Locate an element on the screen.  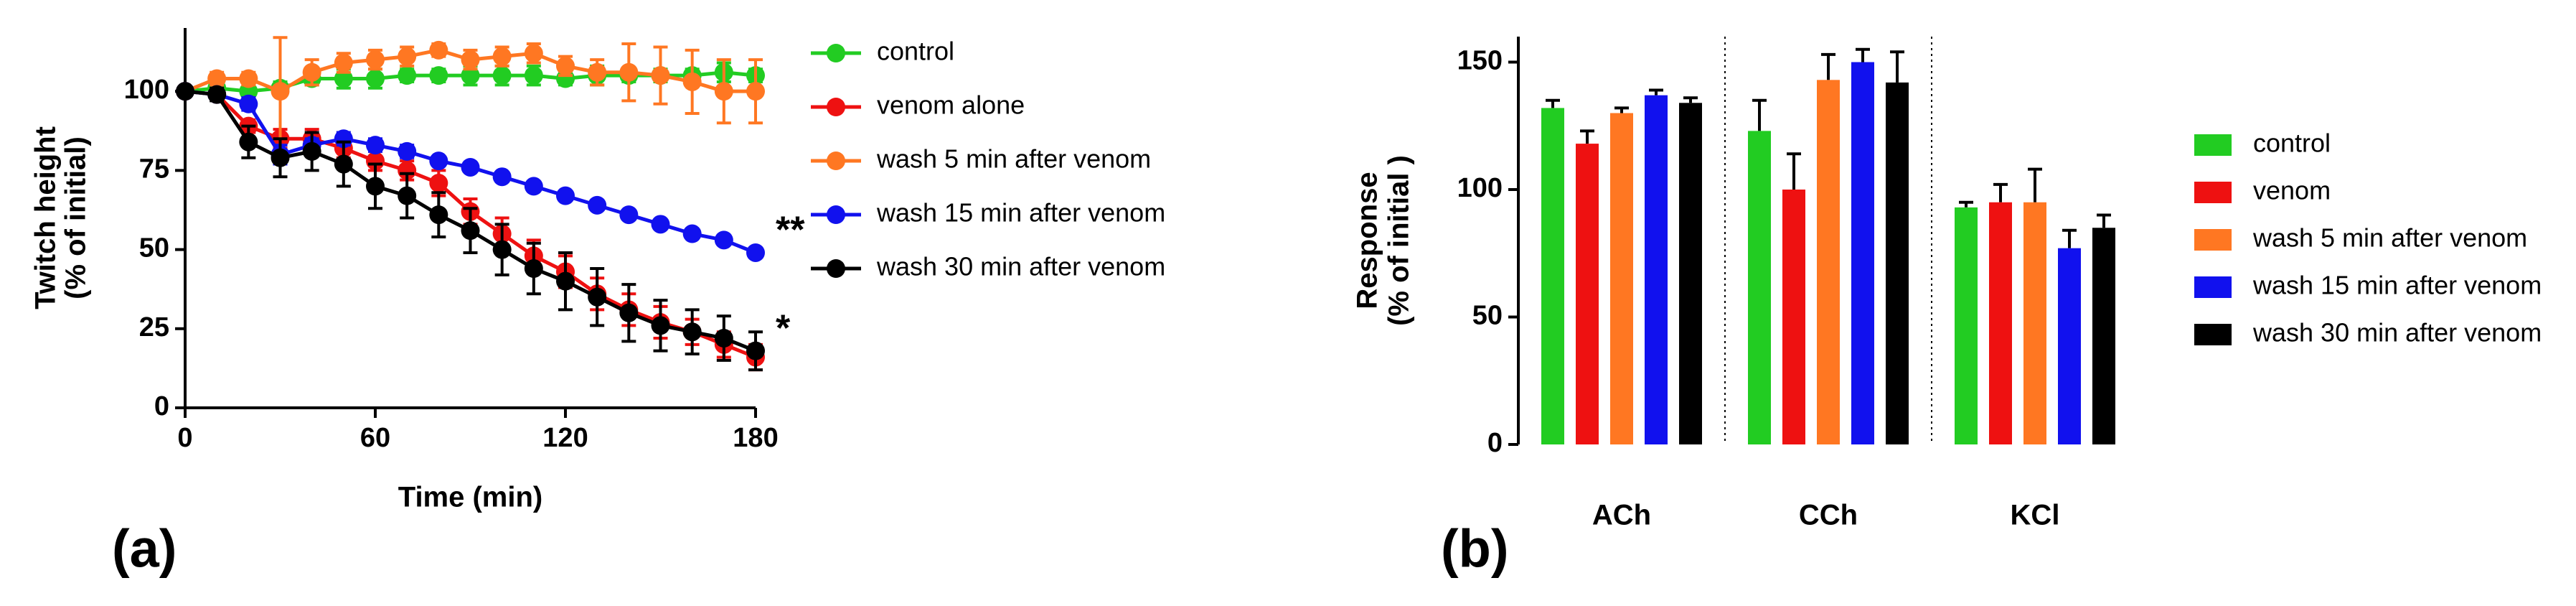
x-tick-label: ACh is located at coordinates (1621, 515).